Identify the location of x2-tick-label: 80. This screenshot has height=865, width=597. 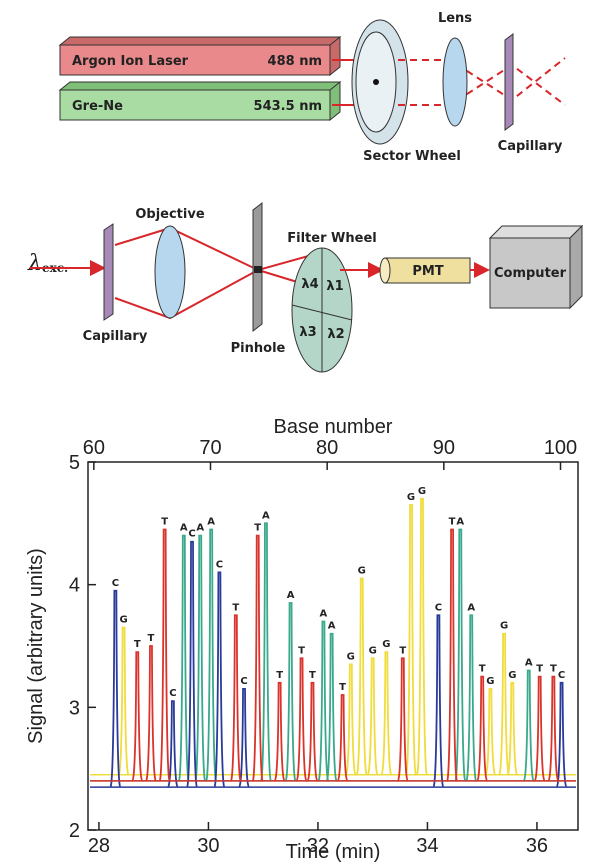
(327, 448).